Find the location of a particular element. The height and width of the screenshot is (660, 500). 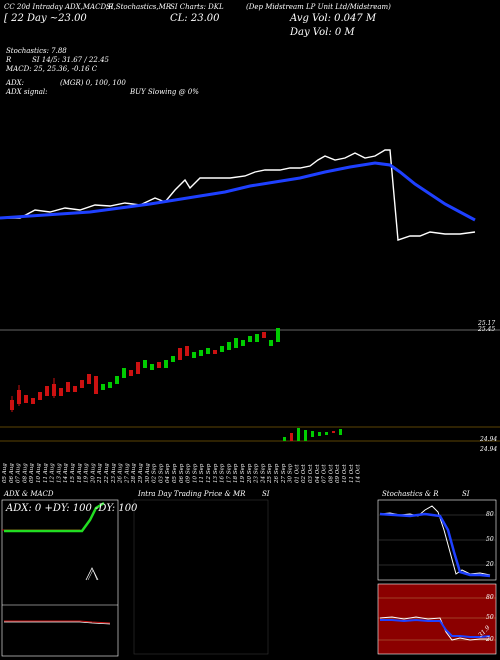

volume-label-2: 24.94 is located at coordinates (489, 449).